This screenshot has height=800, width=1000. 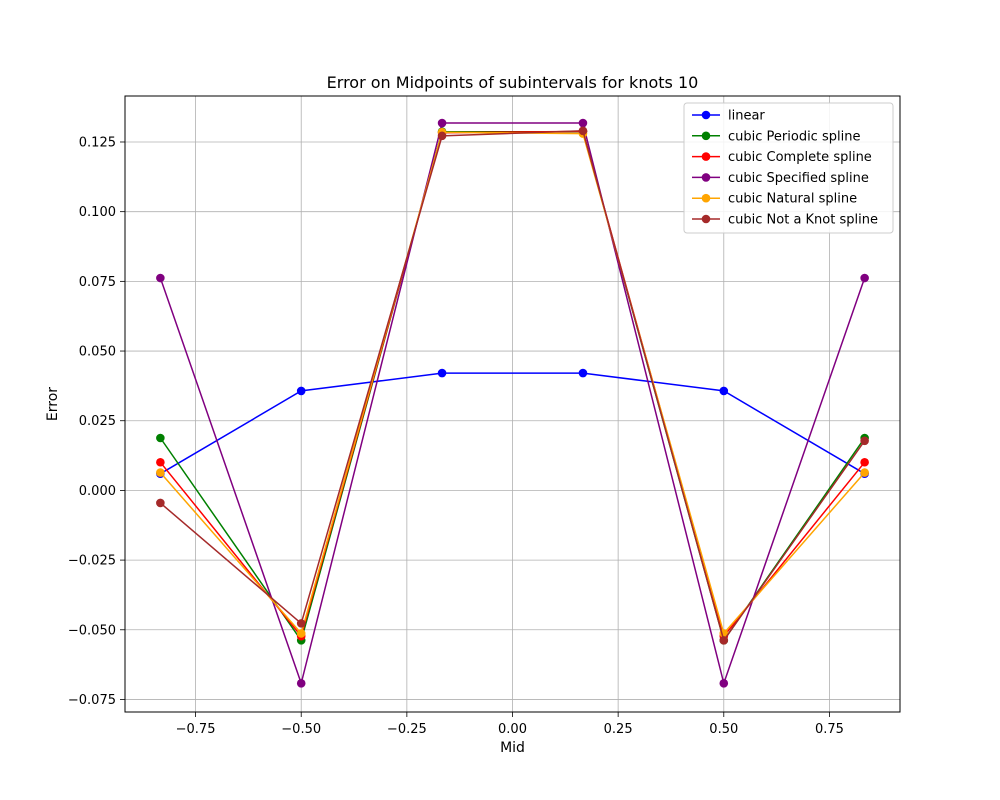 I want to click on x-tick-label: 0.75, so click(x=829, y=729).